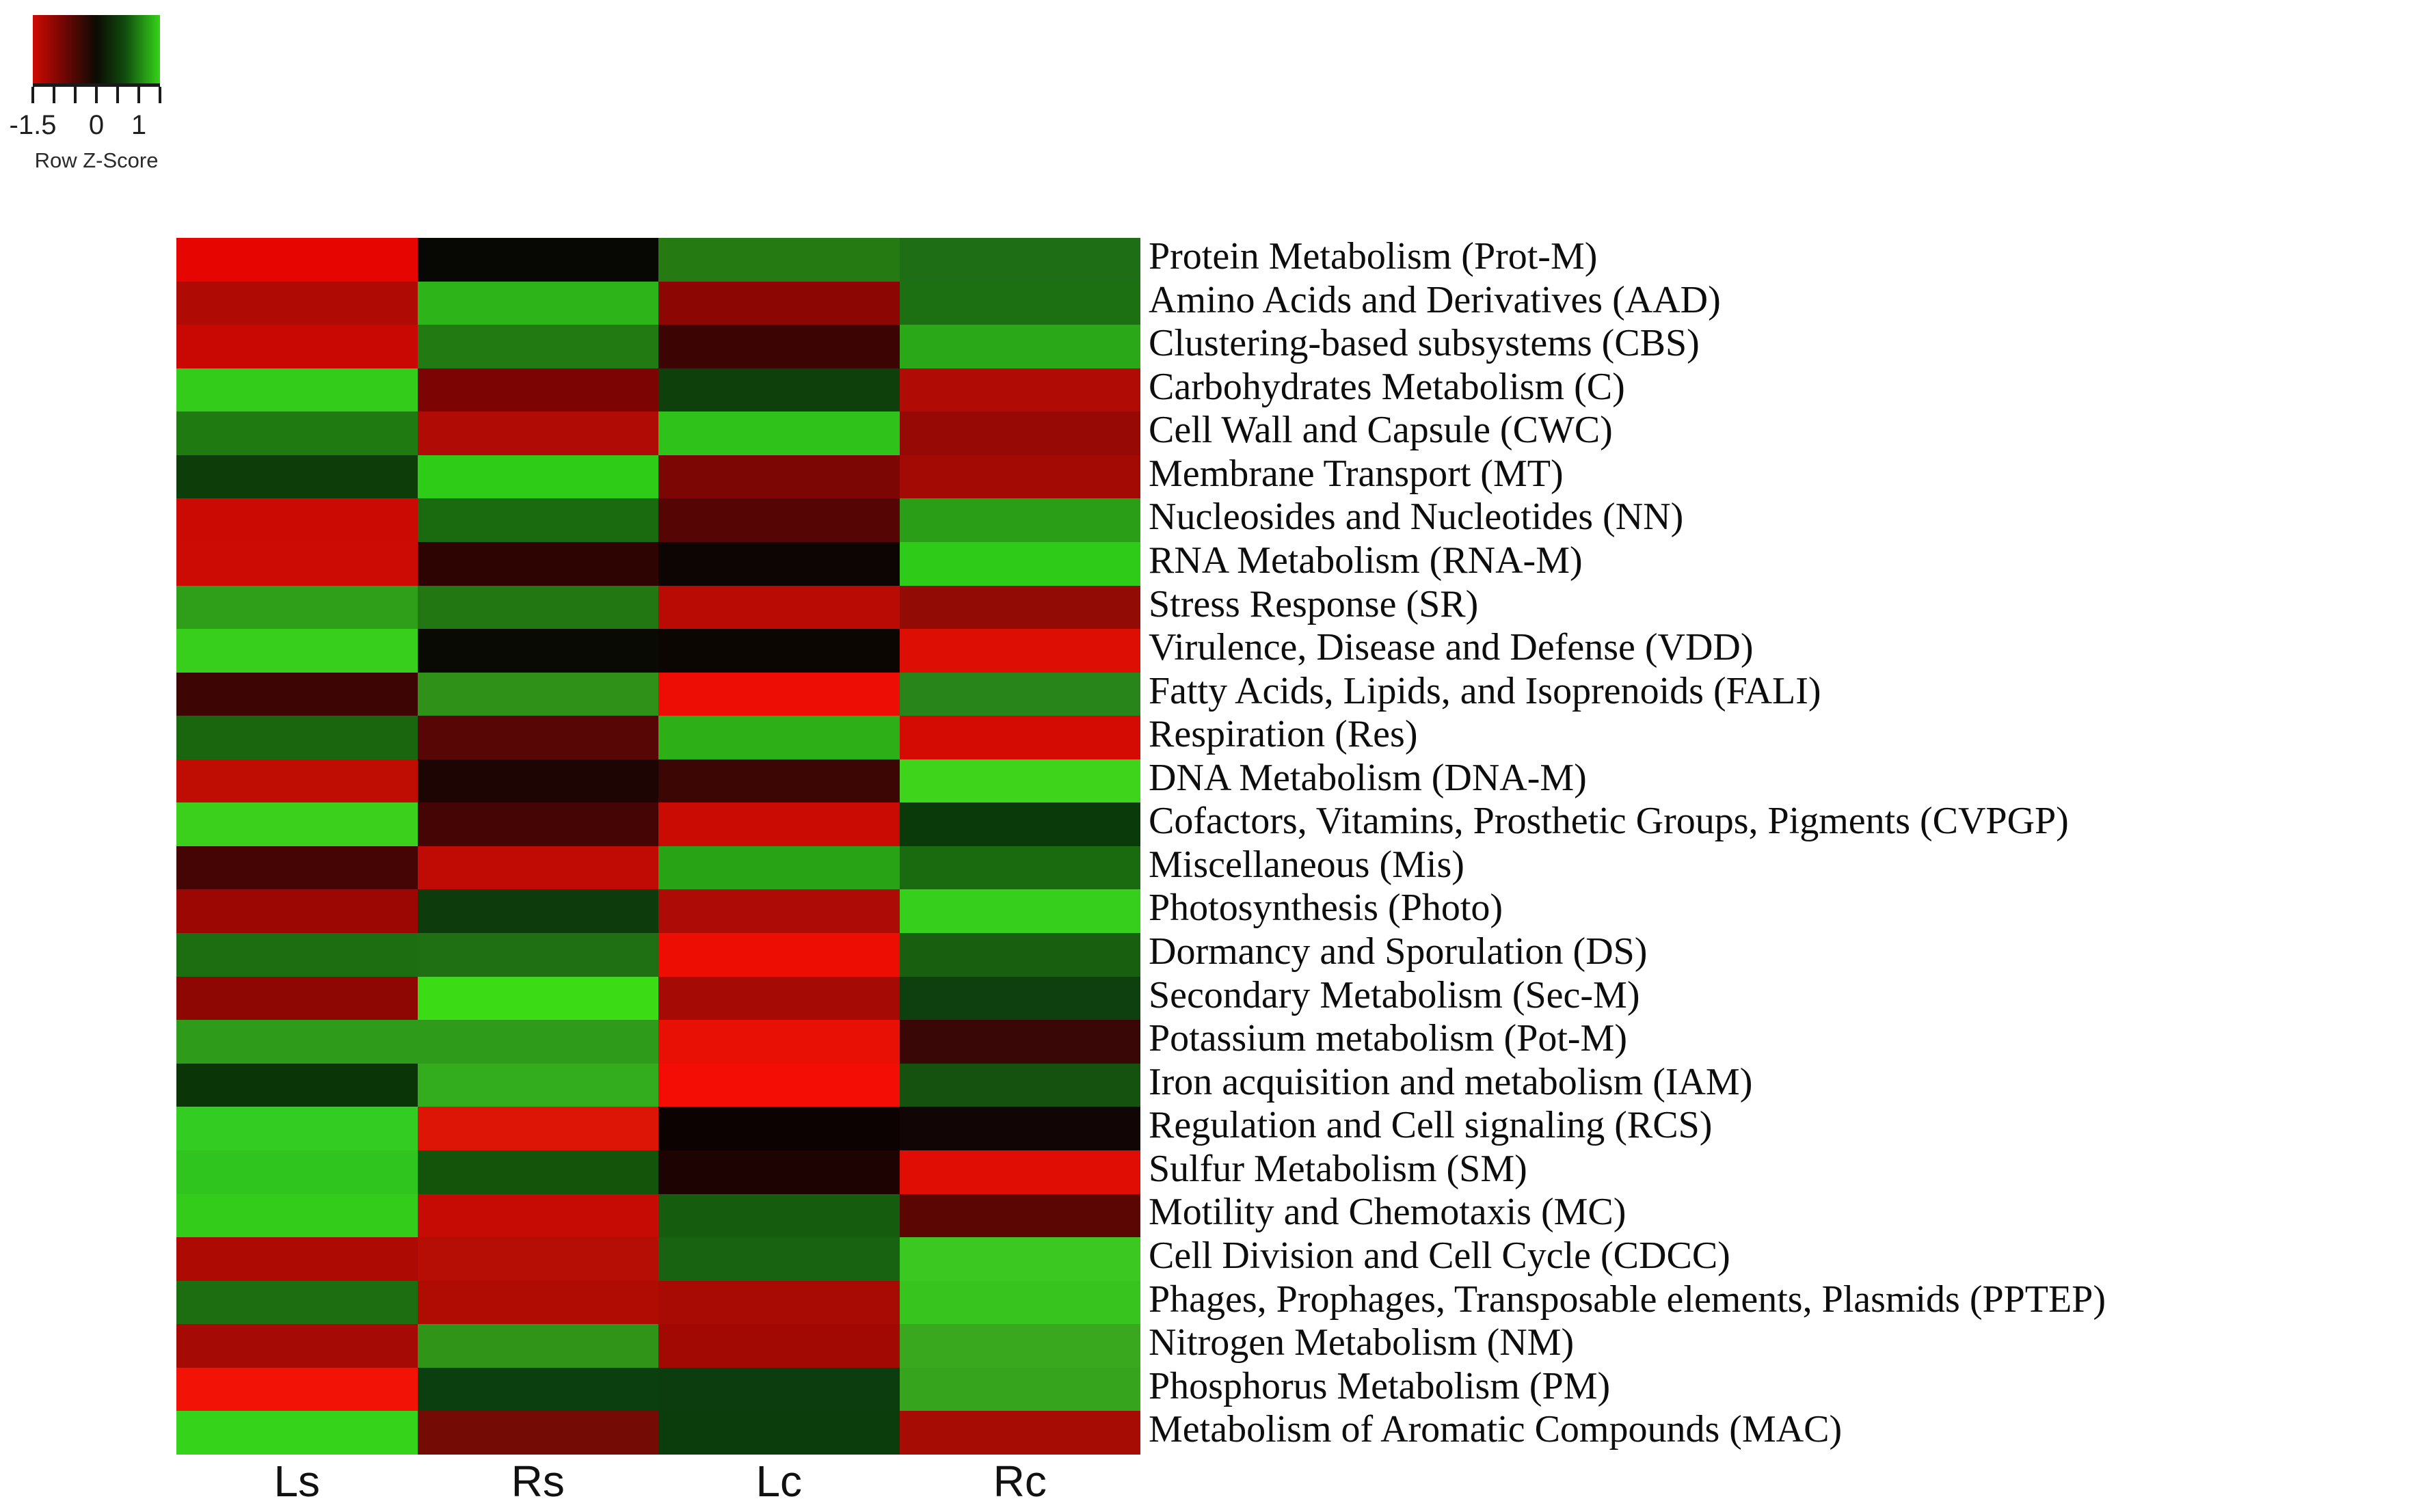  I want to click on row-label: Nitrogen Metabolism (NM), so click(1362, 1342).